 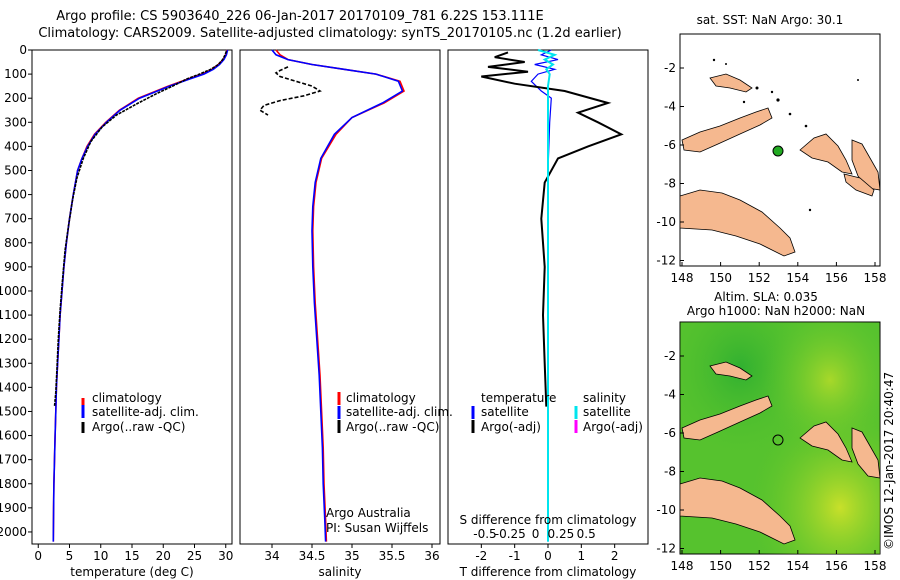 What do you see at coordinates (536, 534) in the screenshot?
I see `x-tick2-label: 0` at bounding box center [536, 534].